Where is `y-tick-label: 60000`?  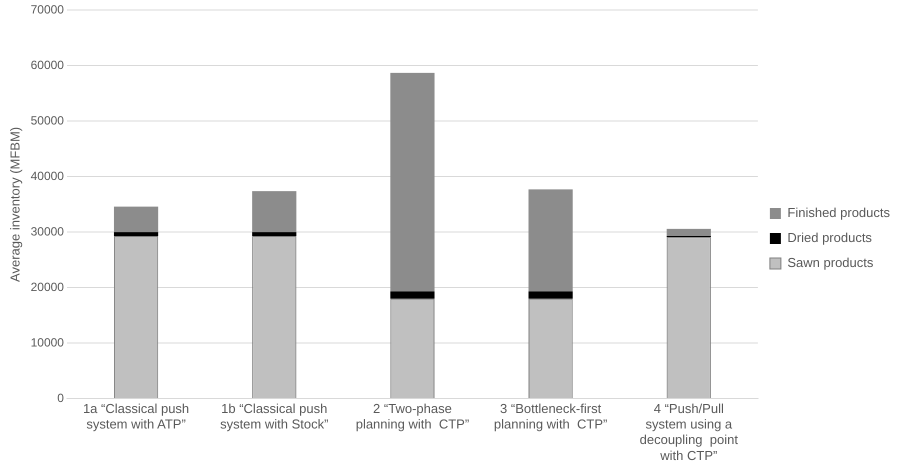
y-tick-label: 60000 is located at coordinates (47, 65).